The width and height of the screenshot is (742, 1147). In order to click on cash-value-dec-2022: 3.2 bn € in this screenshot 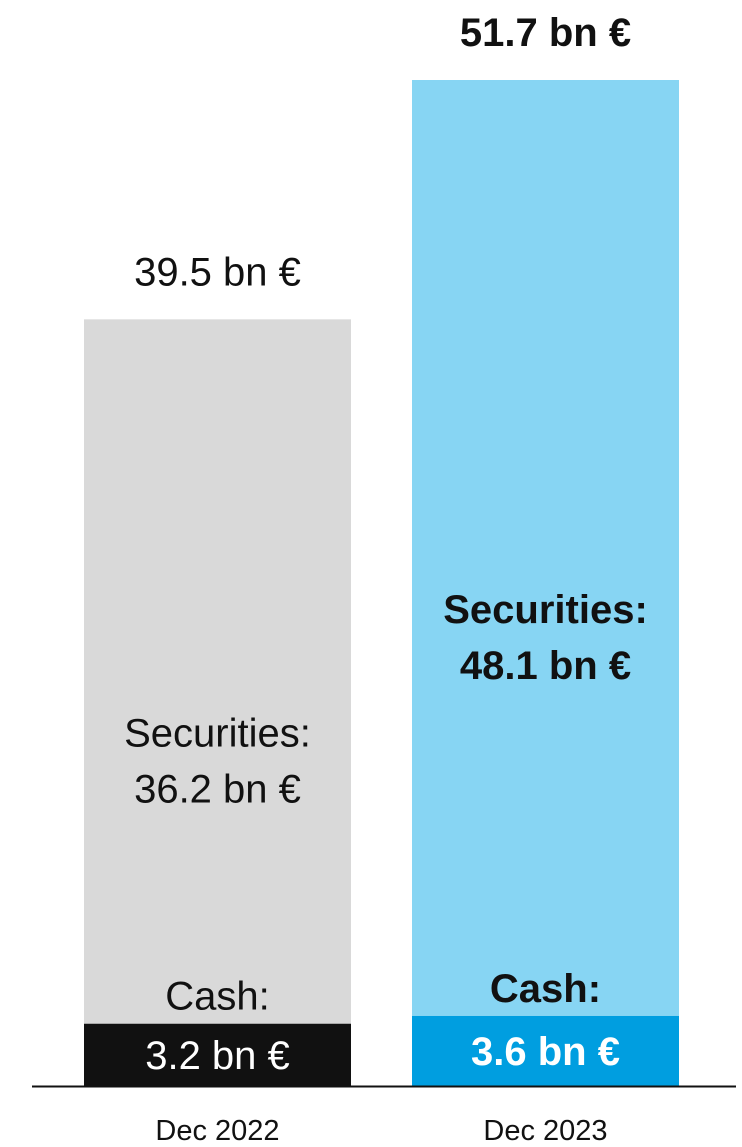, I will do `click(217, 1056)`.